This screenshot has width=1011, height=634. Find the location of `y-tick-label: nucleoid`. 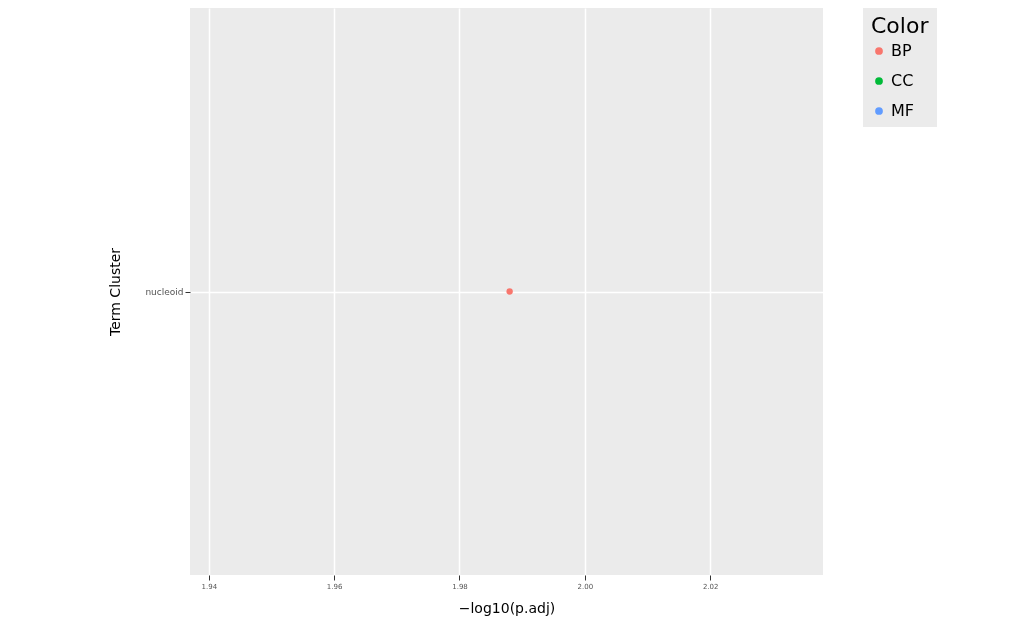

y-tick-label: nucleoid is located at coordinates (164, 292).